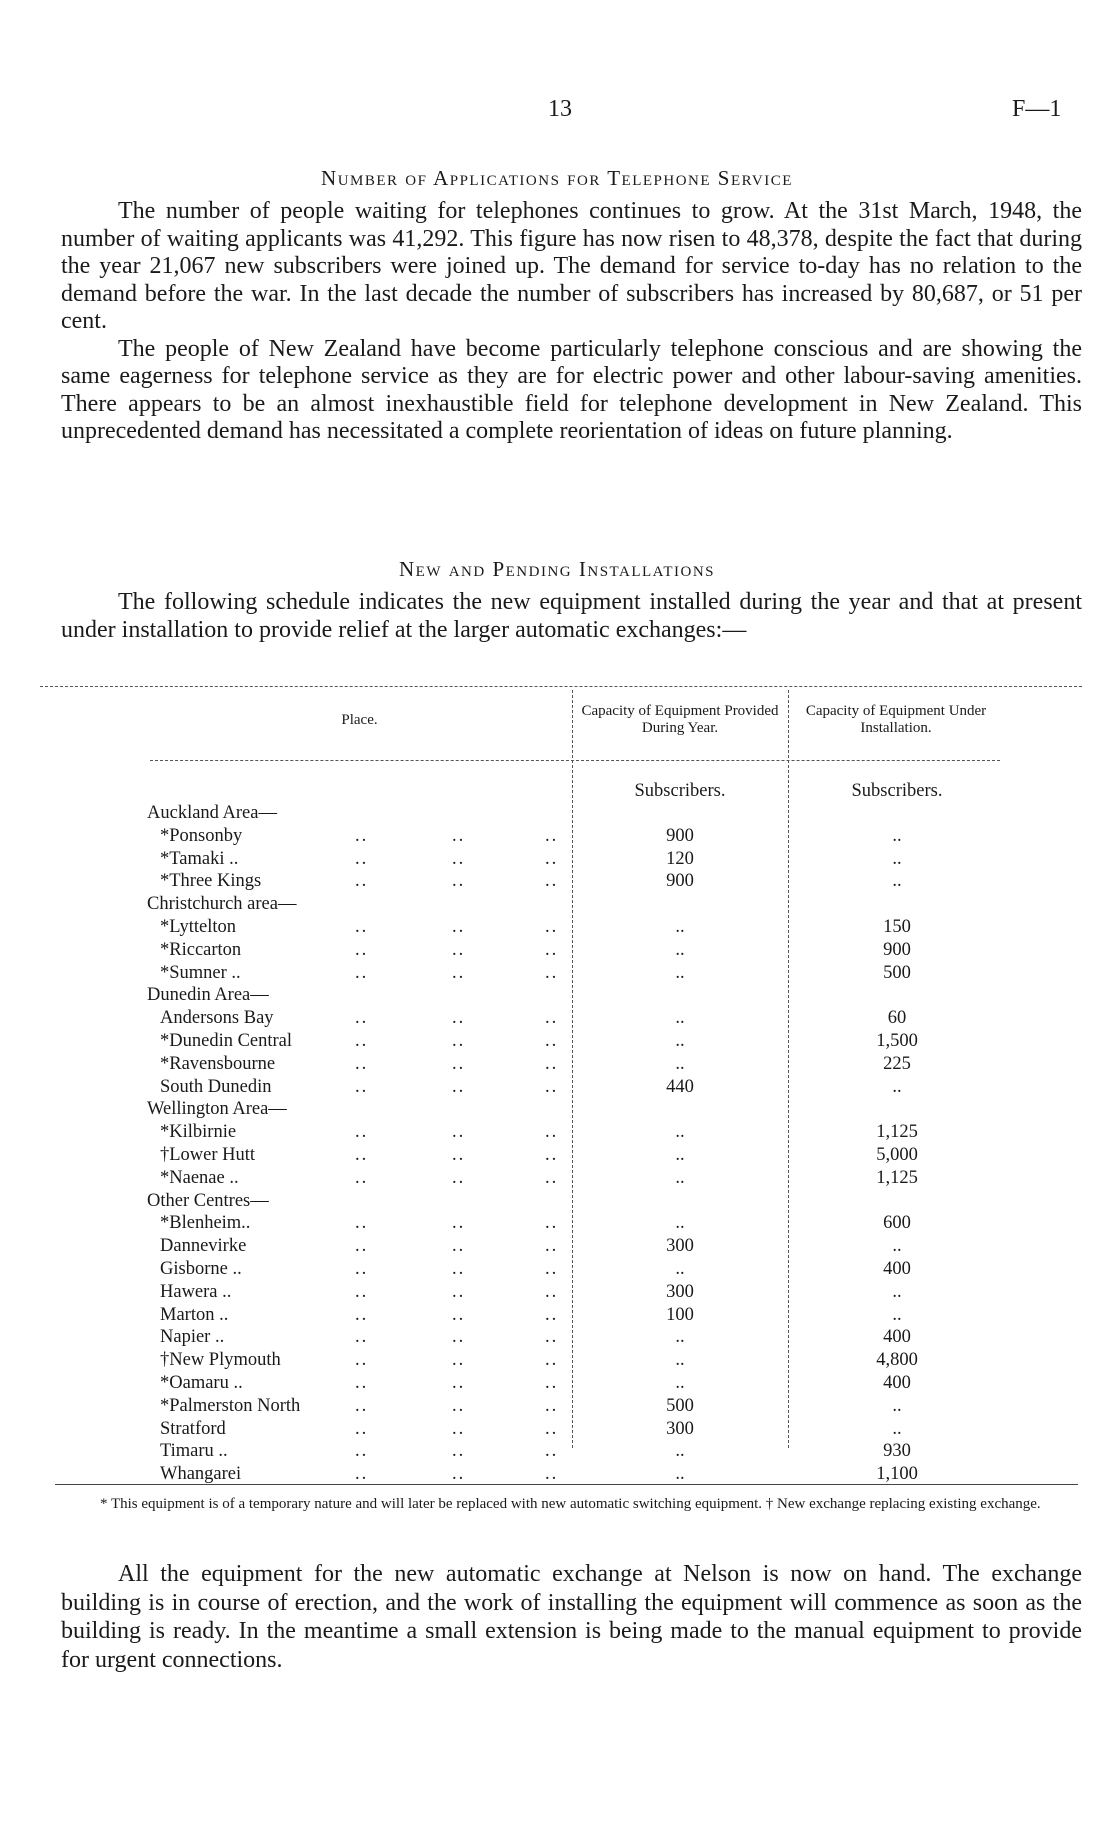  I want to click on table-row: Gisborne .......... 400, so click(557, 1270).